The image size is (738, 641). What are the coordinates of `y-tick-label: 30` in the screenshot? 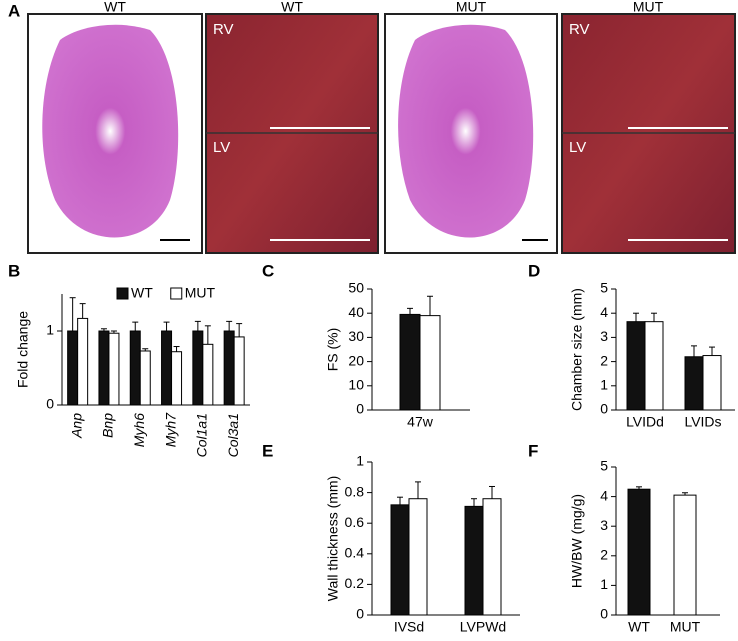 It's located at (356, 336).